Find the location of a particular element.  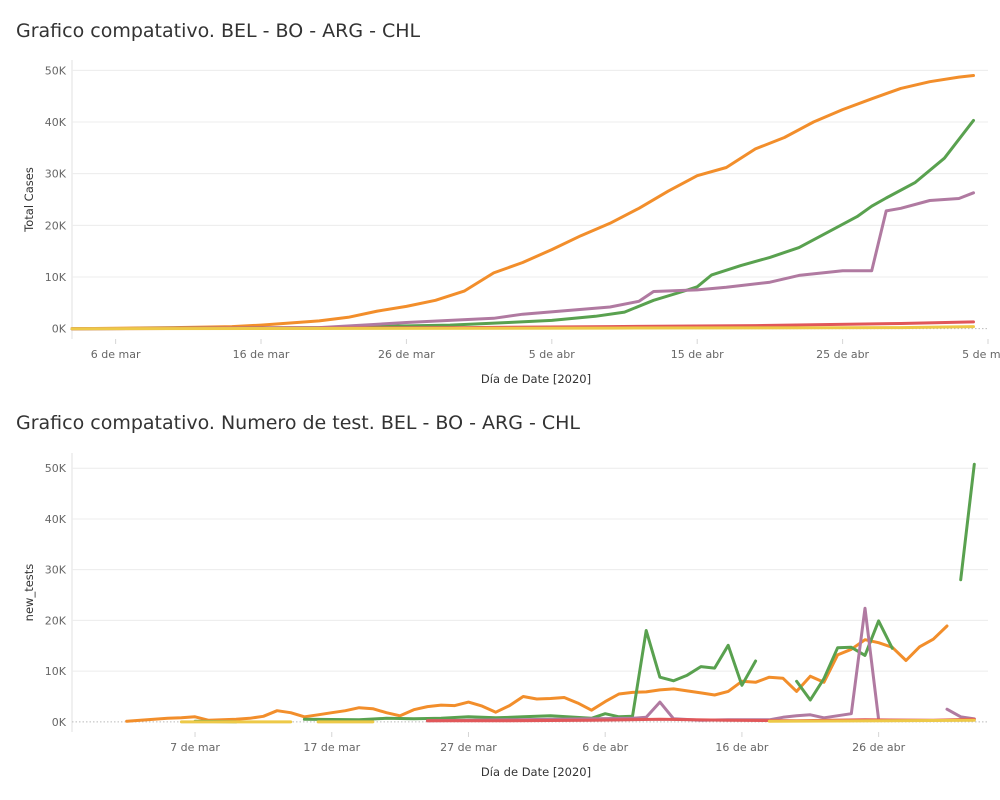

chart2-x-tick-label: 7 de mar is located at coordinates (195, 747).